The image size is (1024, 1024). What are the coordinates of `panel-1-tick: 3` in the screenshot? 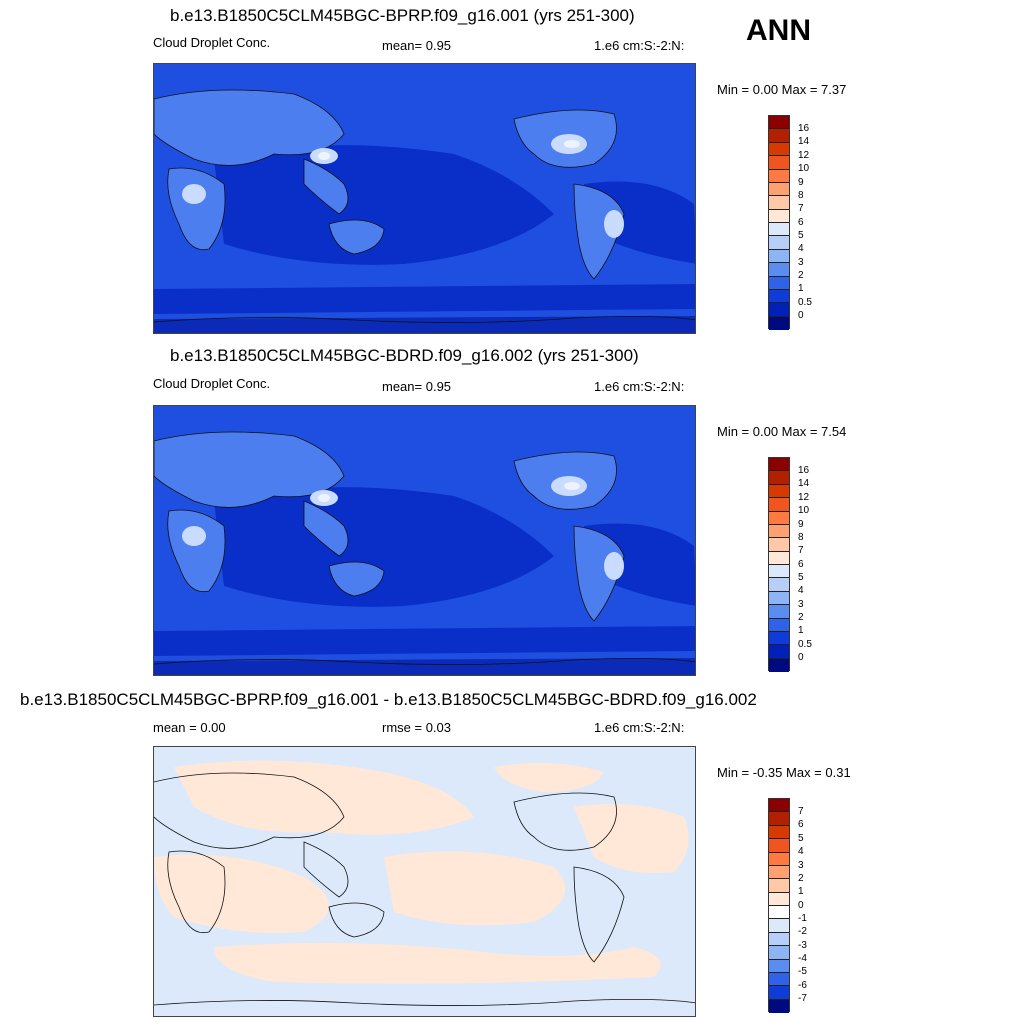 It's located at (801, 262).